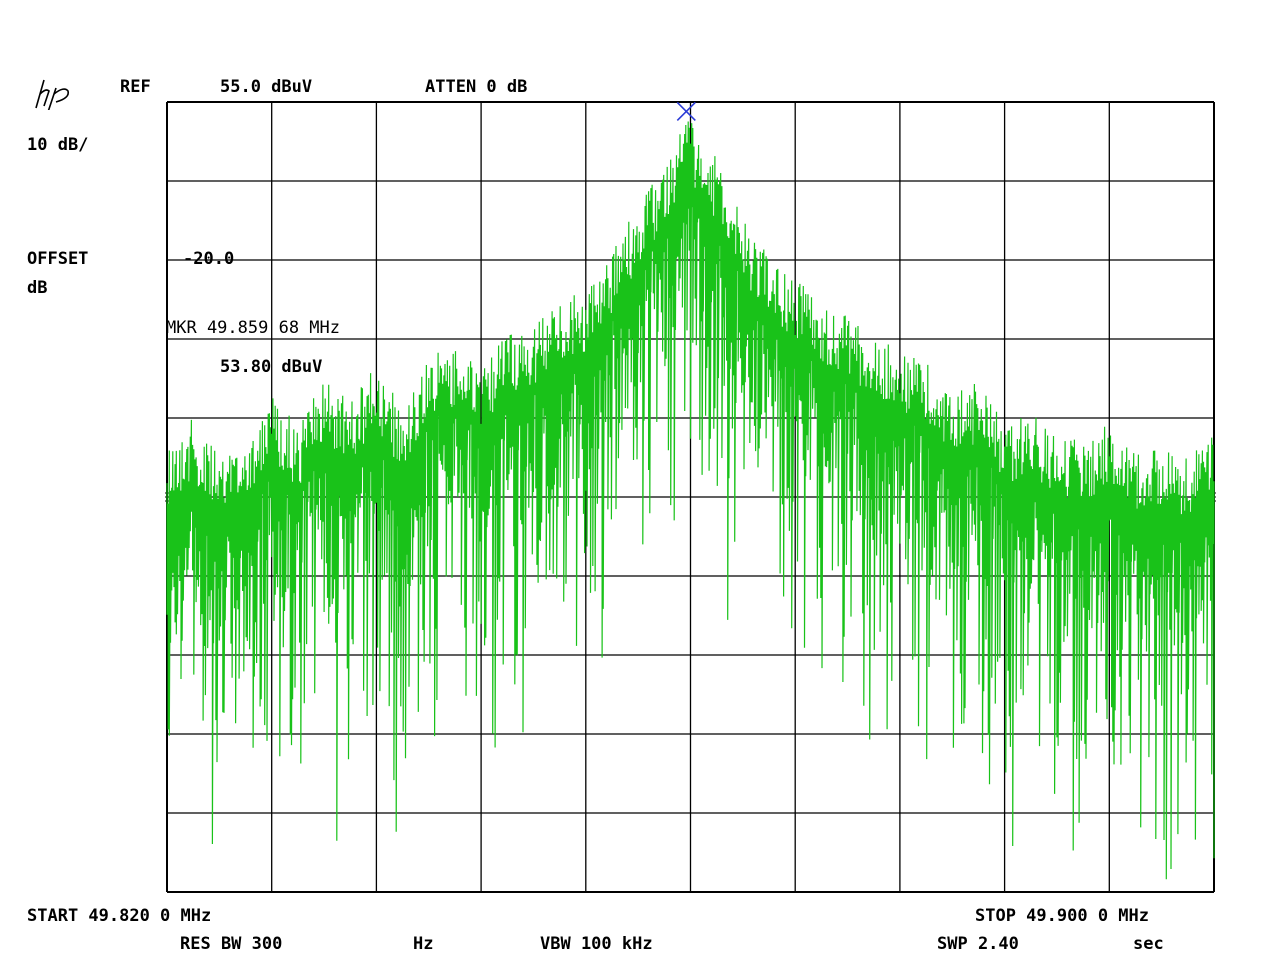 The height and width of the screenshot is (963, 1286). I want to click on marker-level: 53.80 dBuV, so click(271, 367).